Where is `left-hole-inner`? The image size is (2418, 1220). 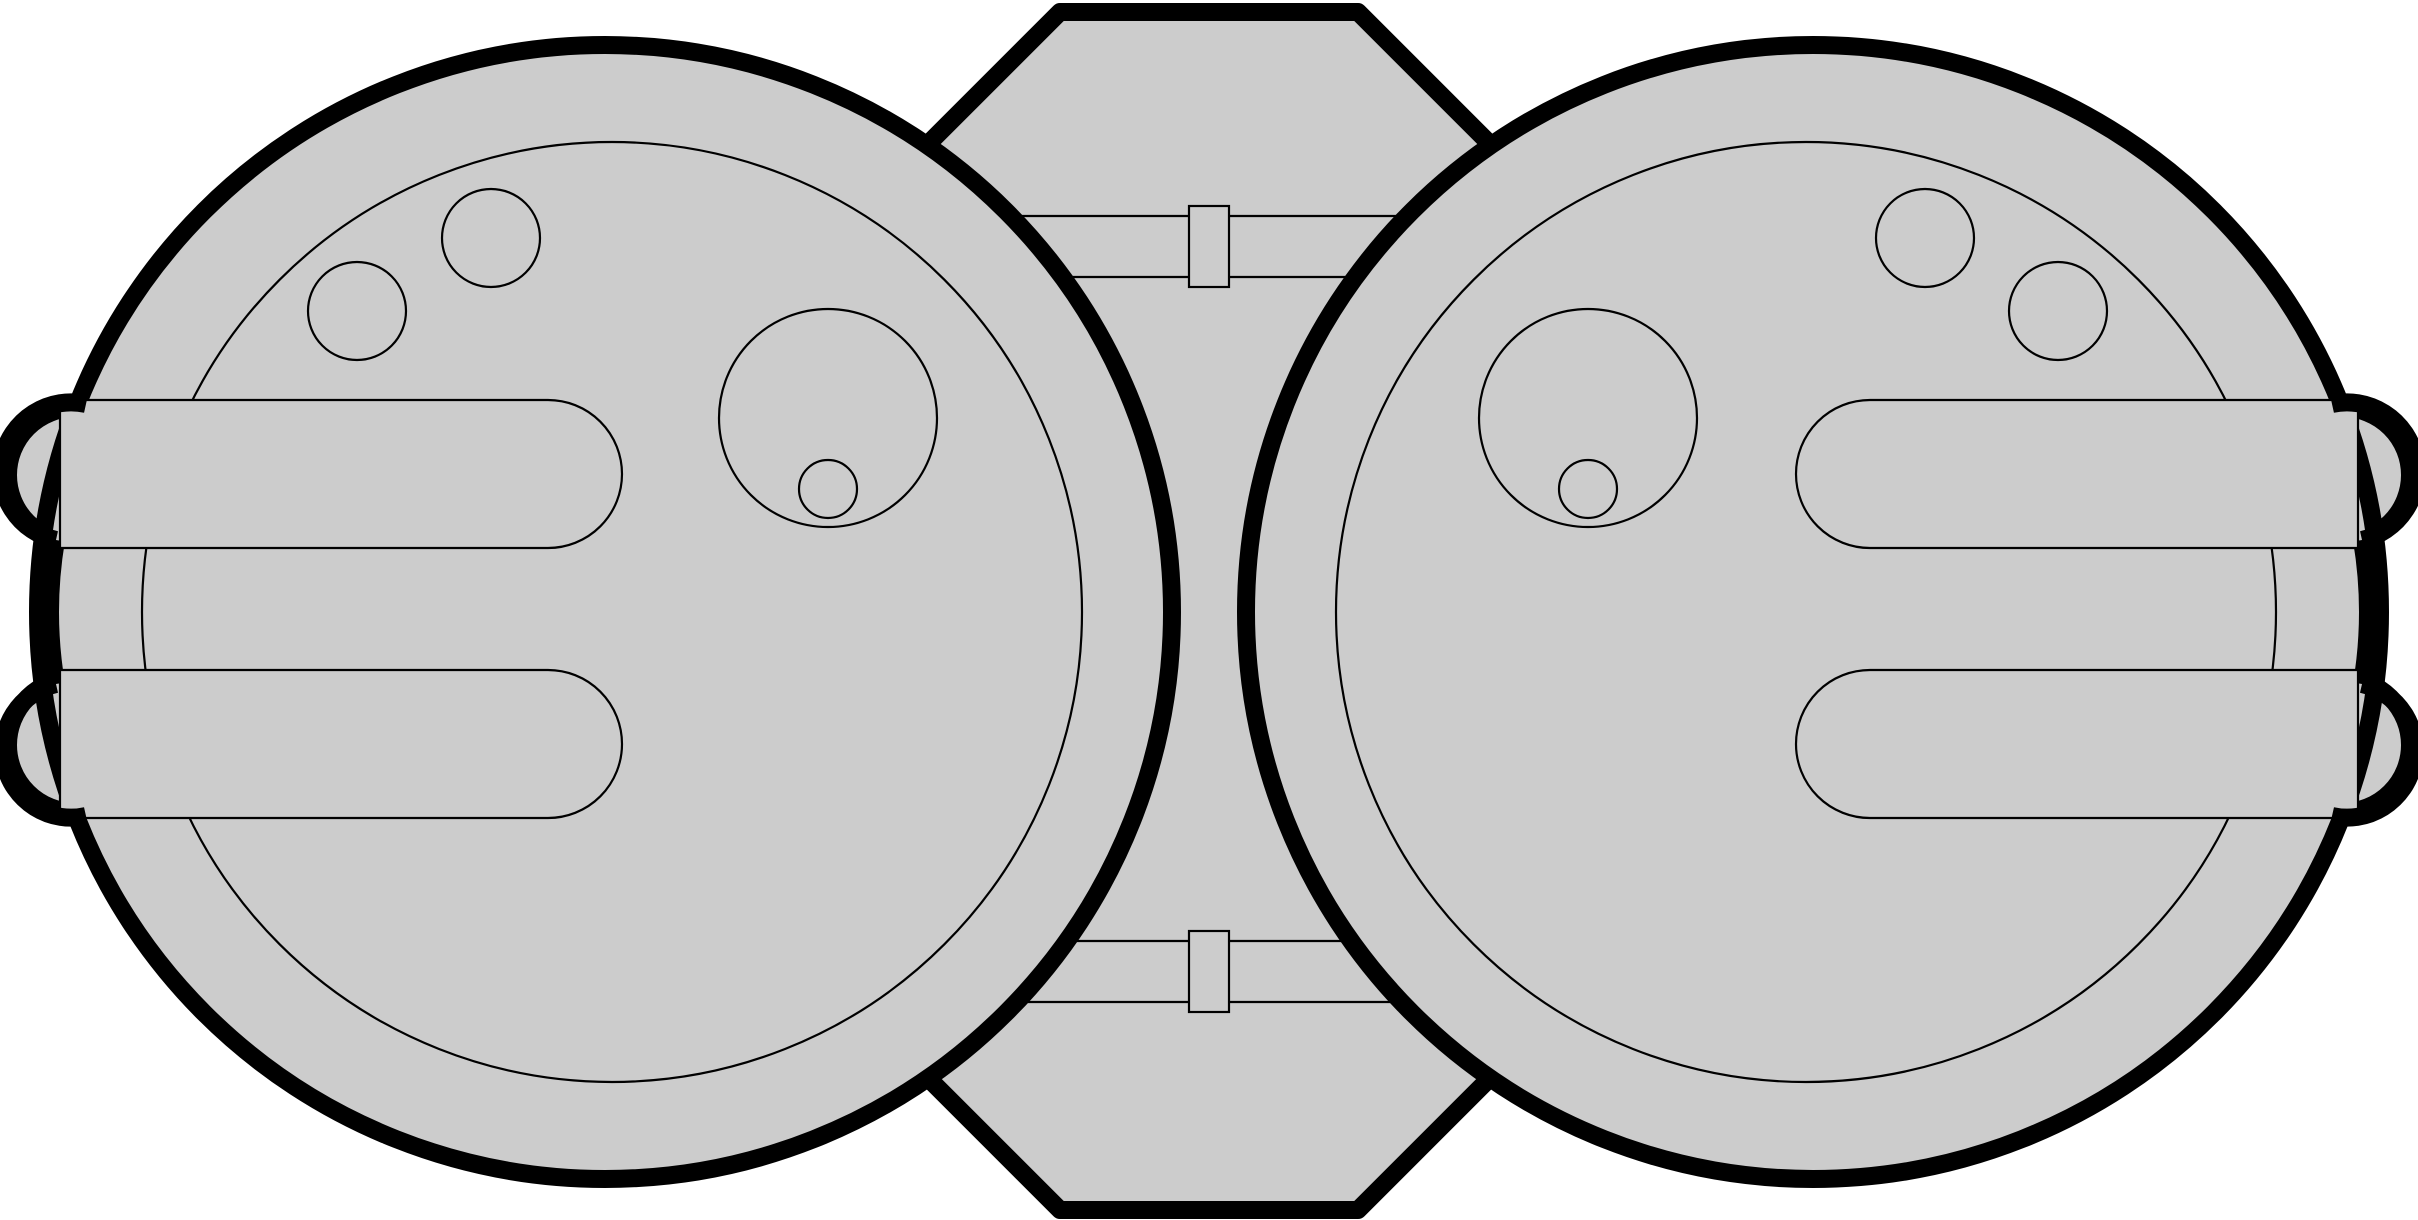 left-hole-inner is located at coordinates (828, 489).